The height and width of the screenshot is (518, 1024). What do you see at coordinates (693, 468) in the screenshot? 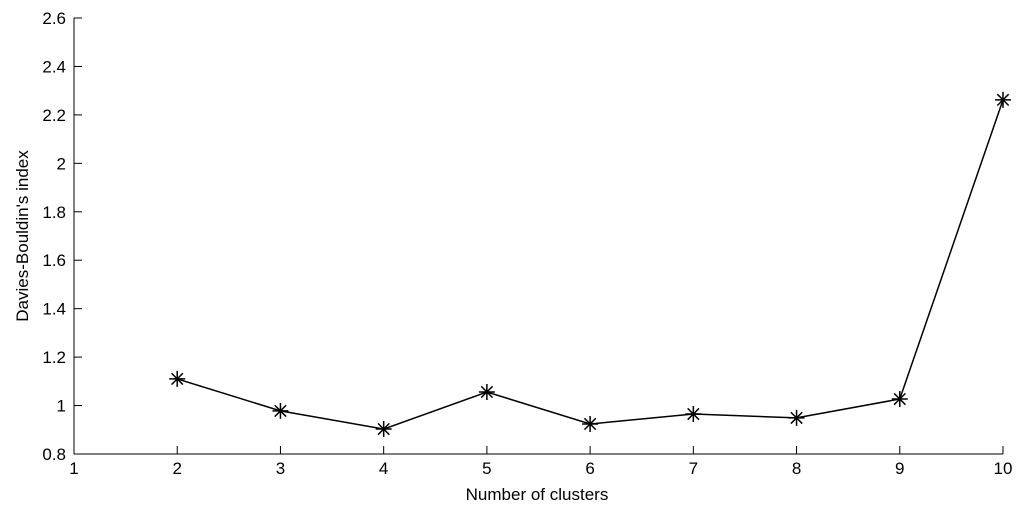
I see `x-tick-label: 7` at bounding box center [693, 468].